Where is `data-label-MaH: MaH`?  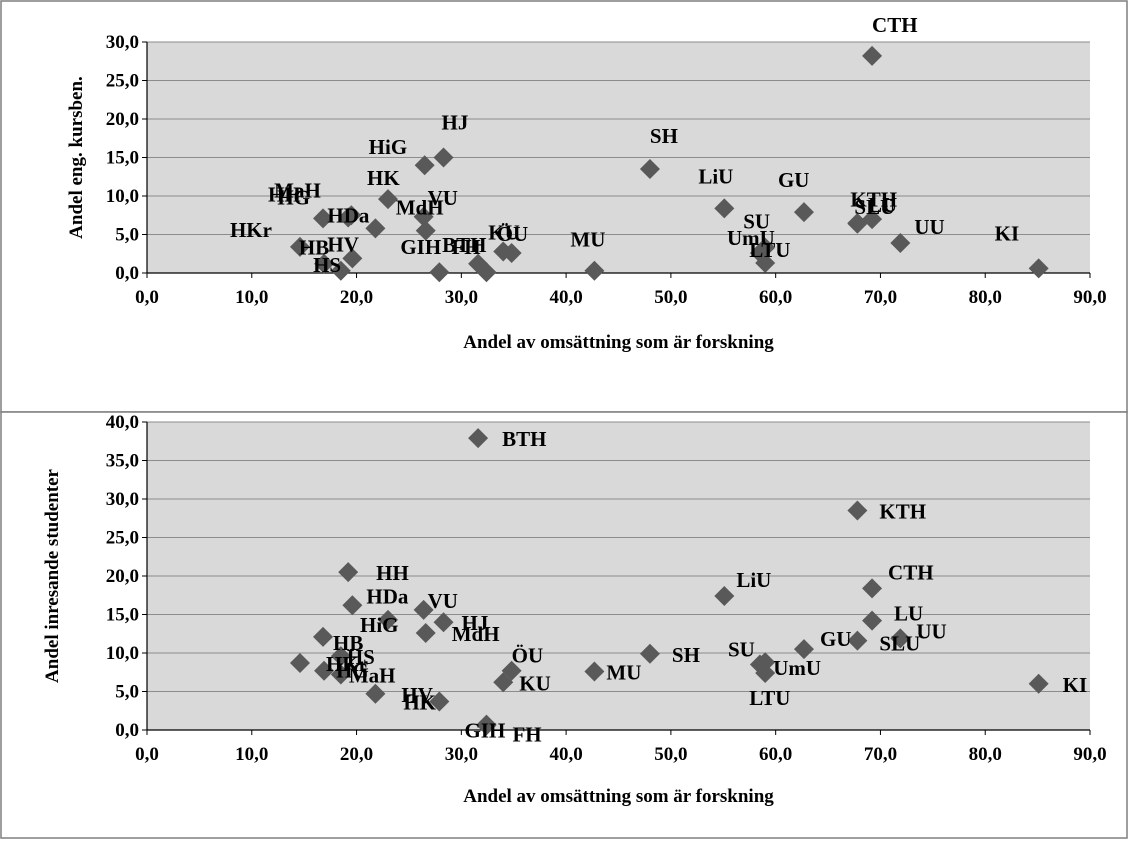 data-label-MaH: MaH is located at coordinates (297, 191).